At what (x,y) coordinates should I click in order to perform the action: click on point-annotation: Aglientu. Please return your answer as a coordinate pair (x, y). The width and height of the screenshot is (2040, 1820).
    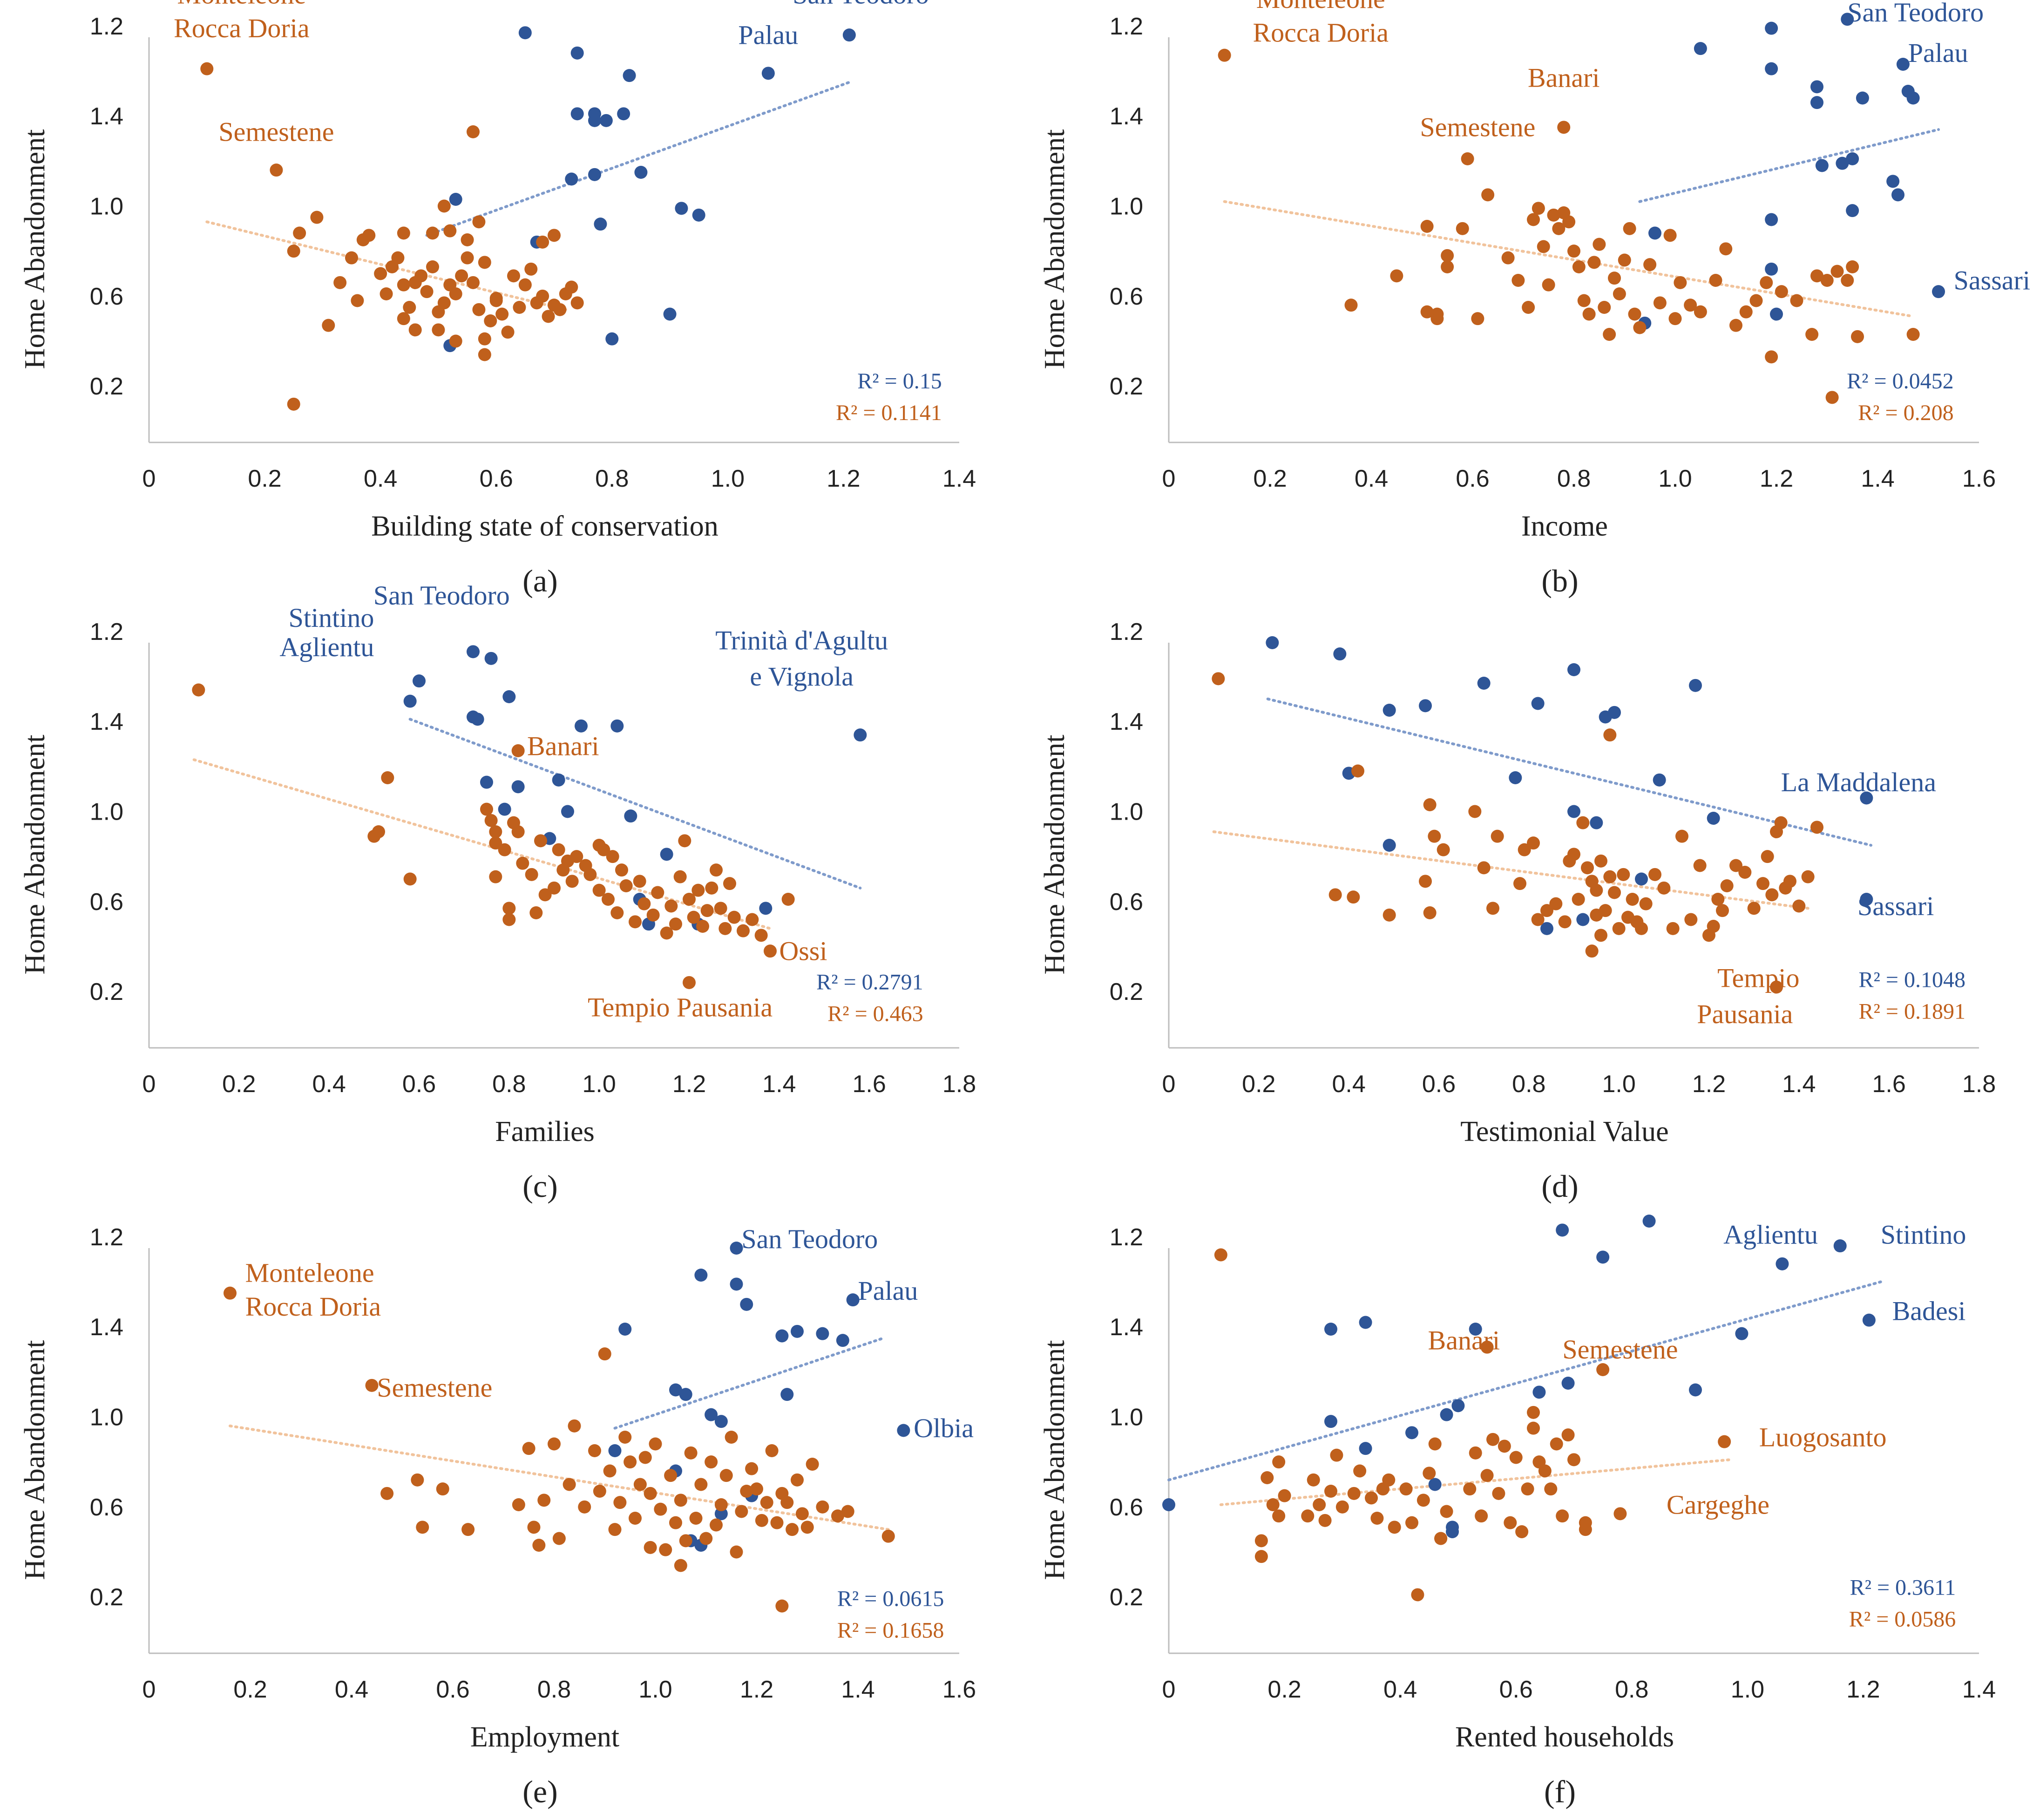
    Looking at the image, I should click on (1770, 1234).